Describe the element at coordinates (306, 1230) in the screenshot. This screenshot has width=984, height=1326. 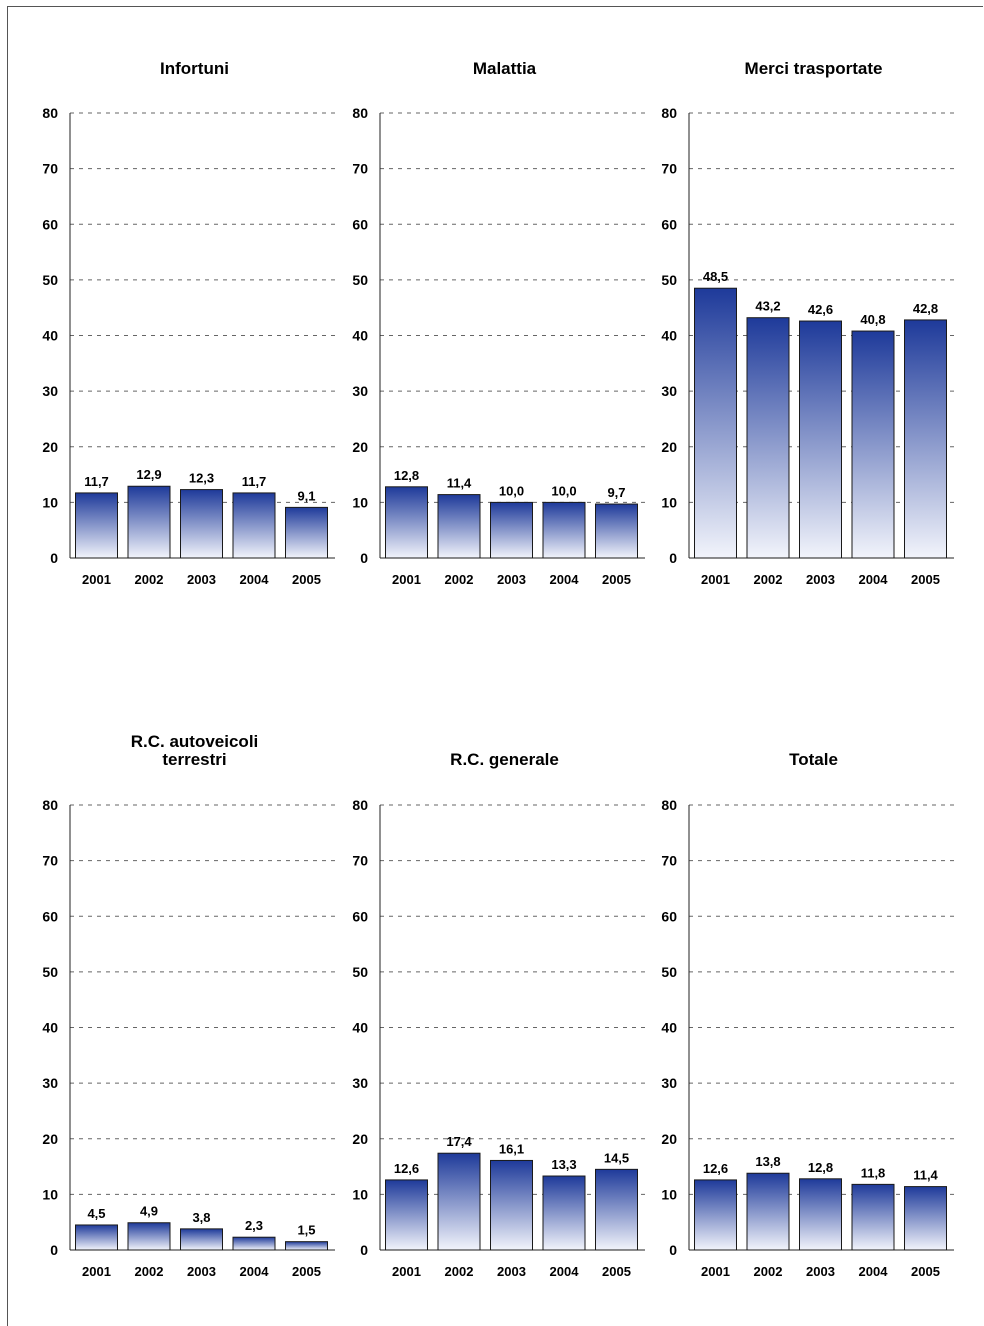
I see `bar-value-label: 1,5` at that location.